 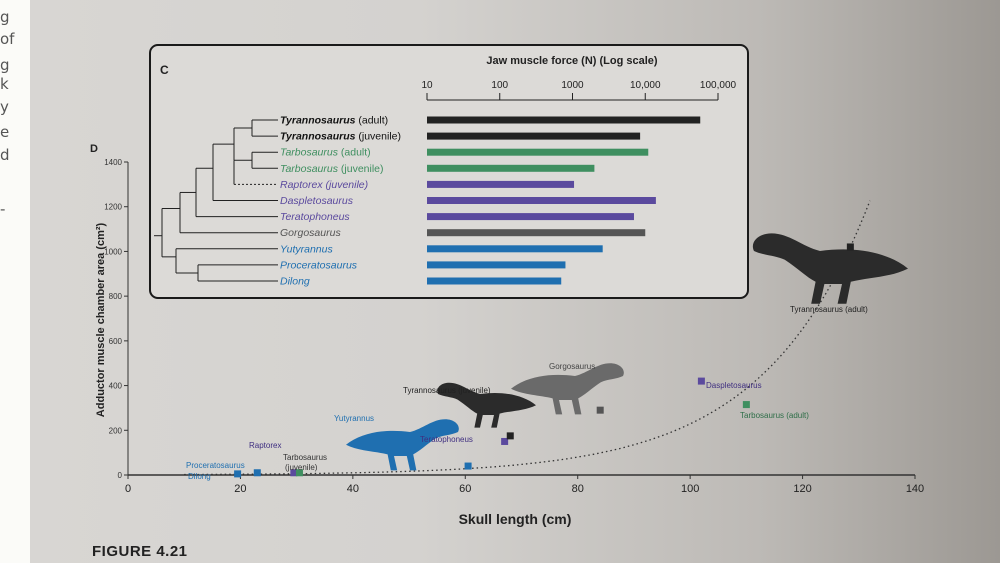 I want to click on data-point-label: Raptorex, so click(x=265, y=445).